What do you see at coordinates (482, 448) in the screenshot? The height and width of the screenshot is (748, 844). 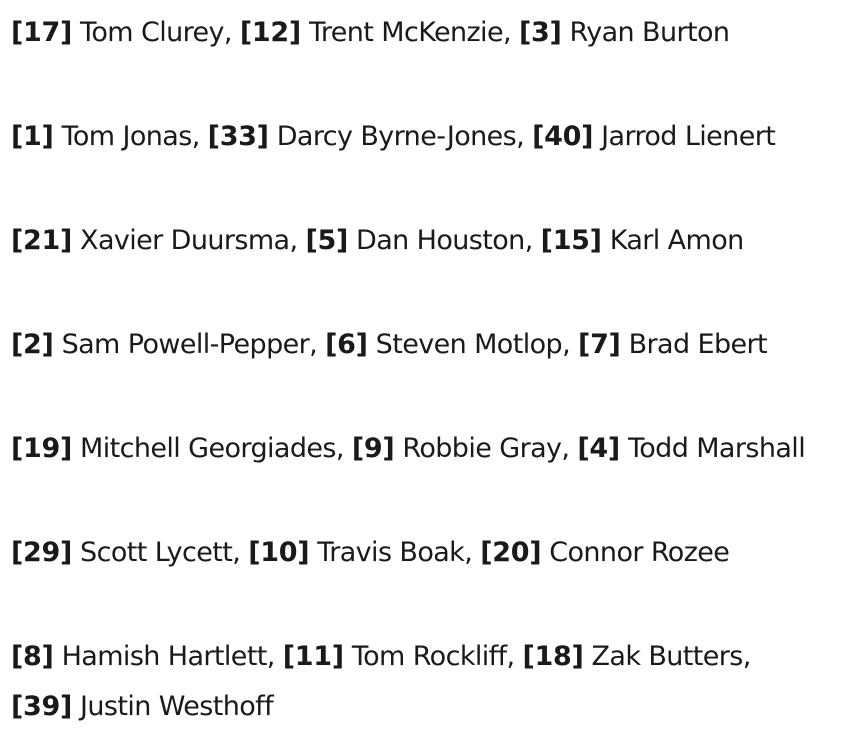 I see `player-name: Robbie Gray` at bounding box center [482, 448].